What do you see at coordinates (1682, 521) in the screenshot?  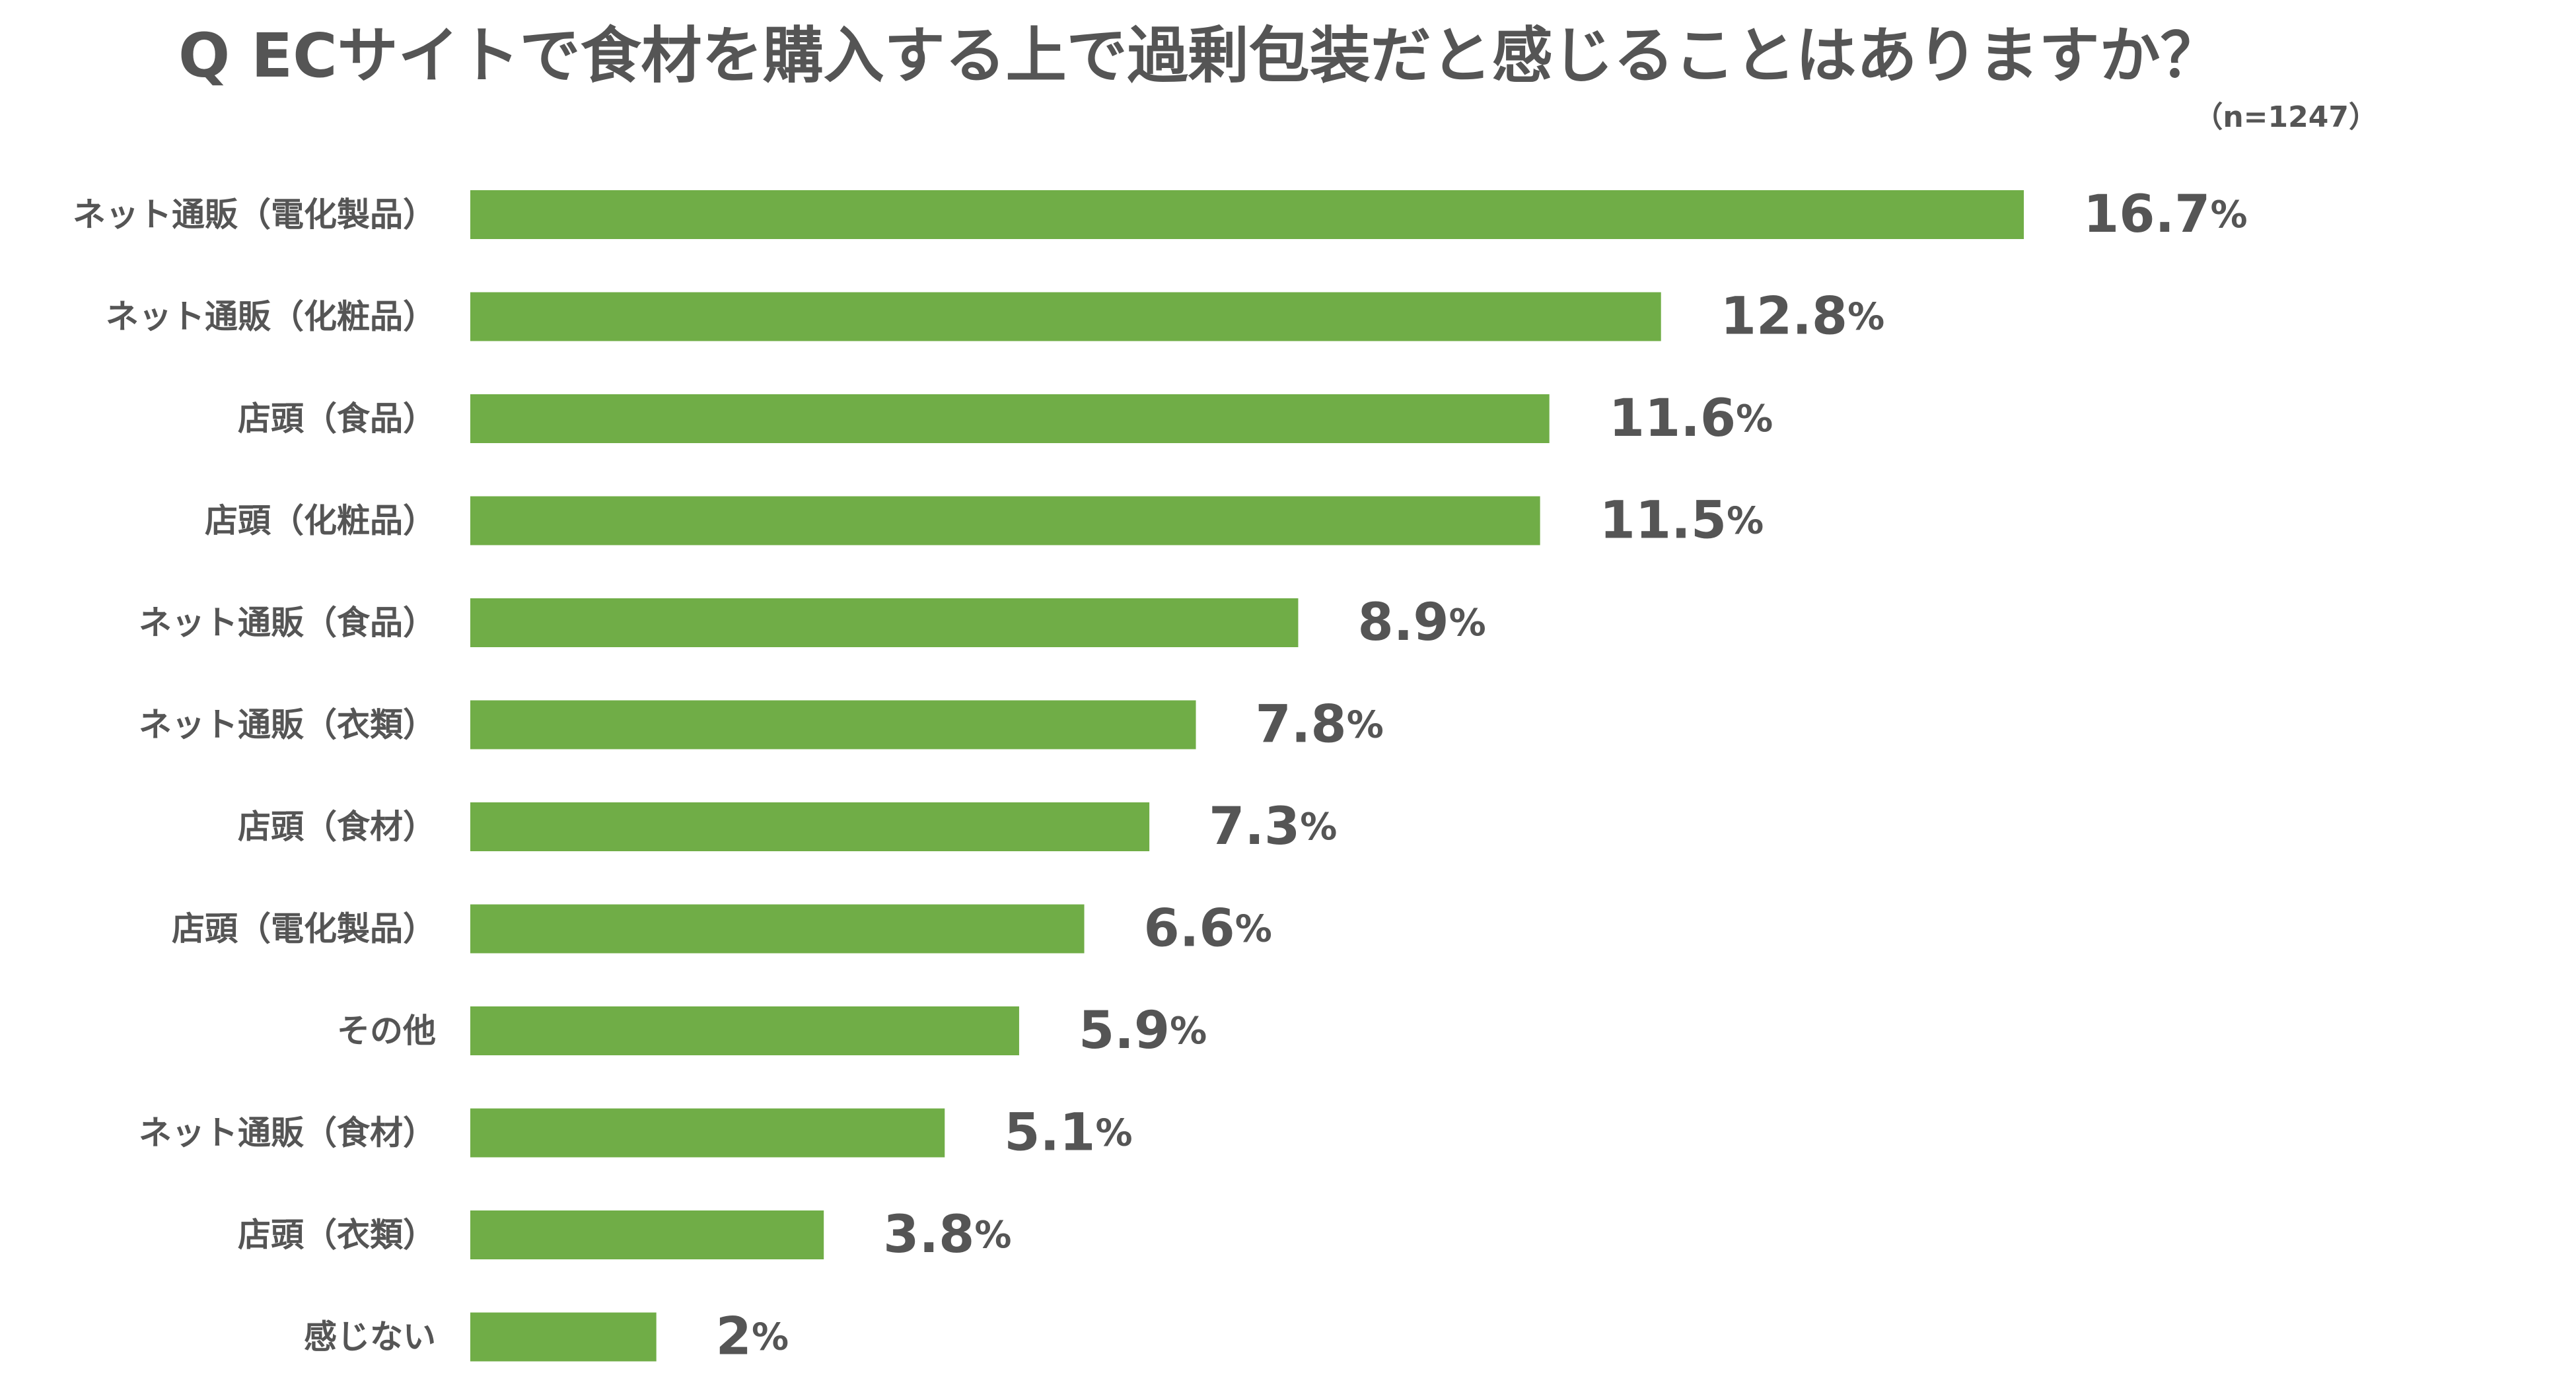 I see `value-label: 11.5%` at bounding box center [1682, 521].